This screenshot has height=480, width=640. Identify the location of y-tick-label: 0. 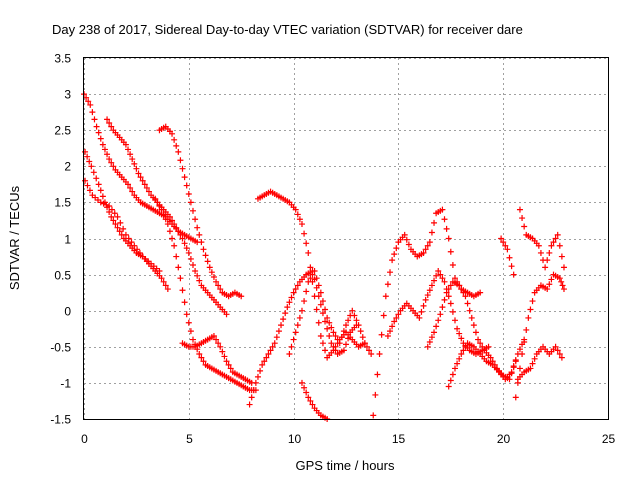
(67, 312).